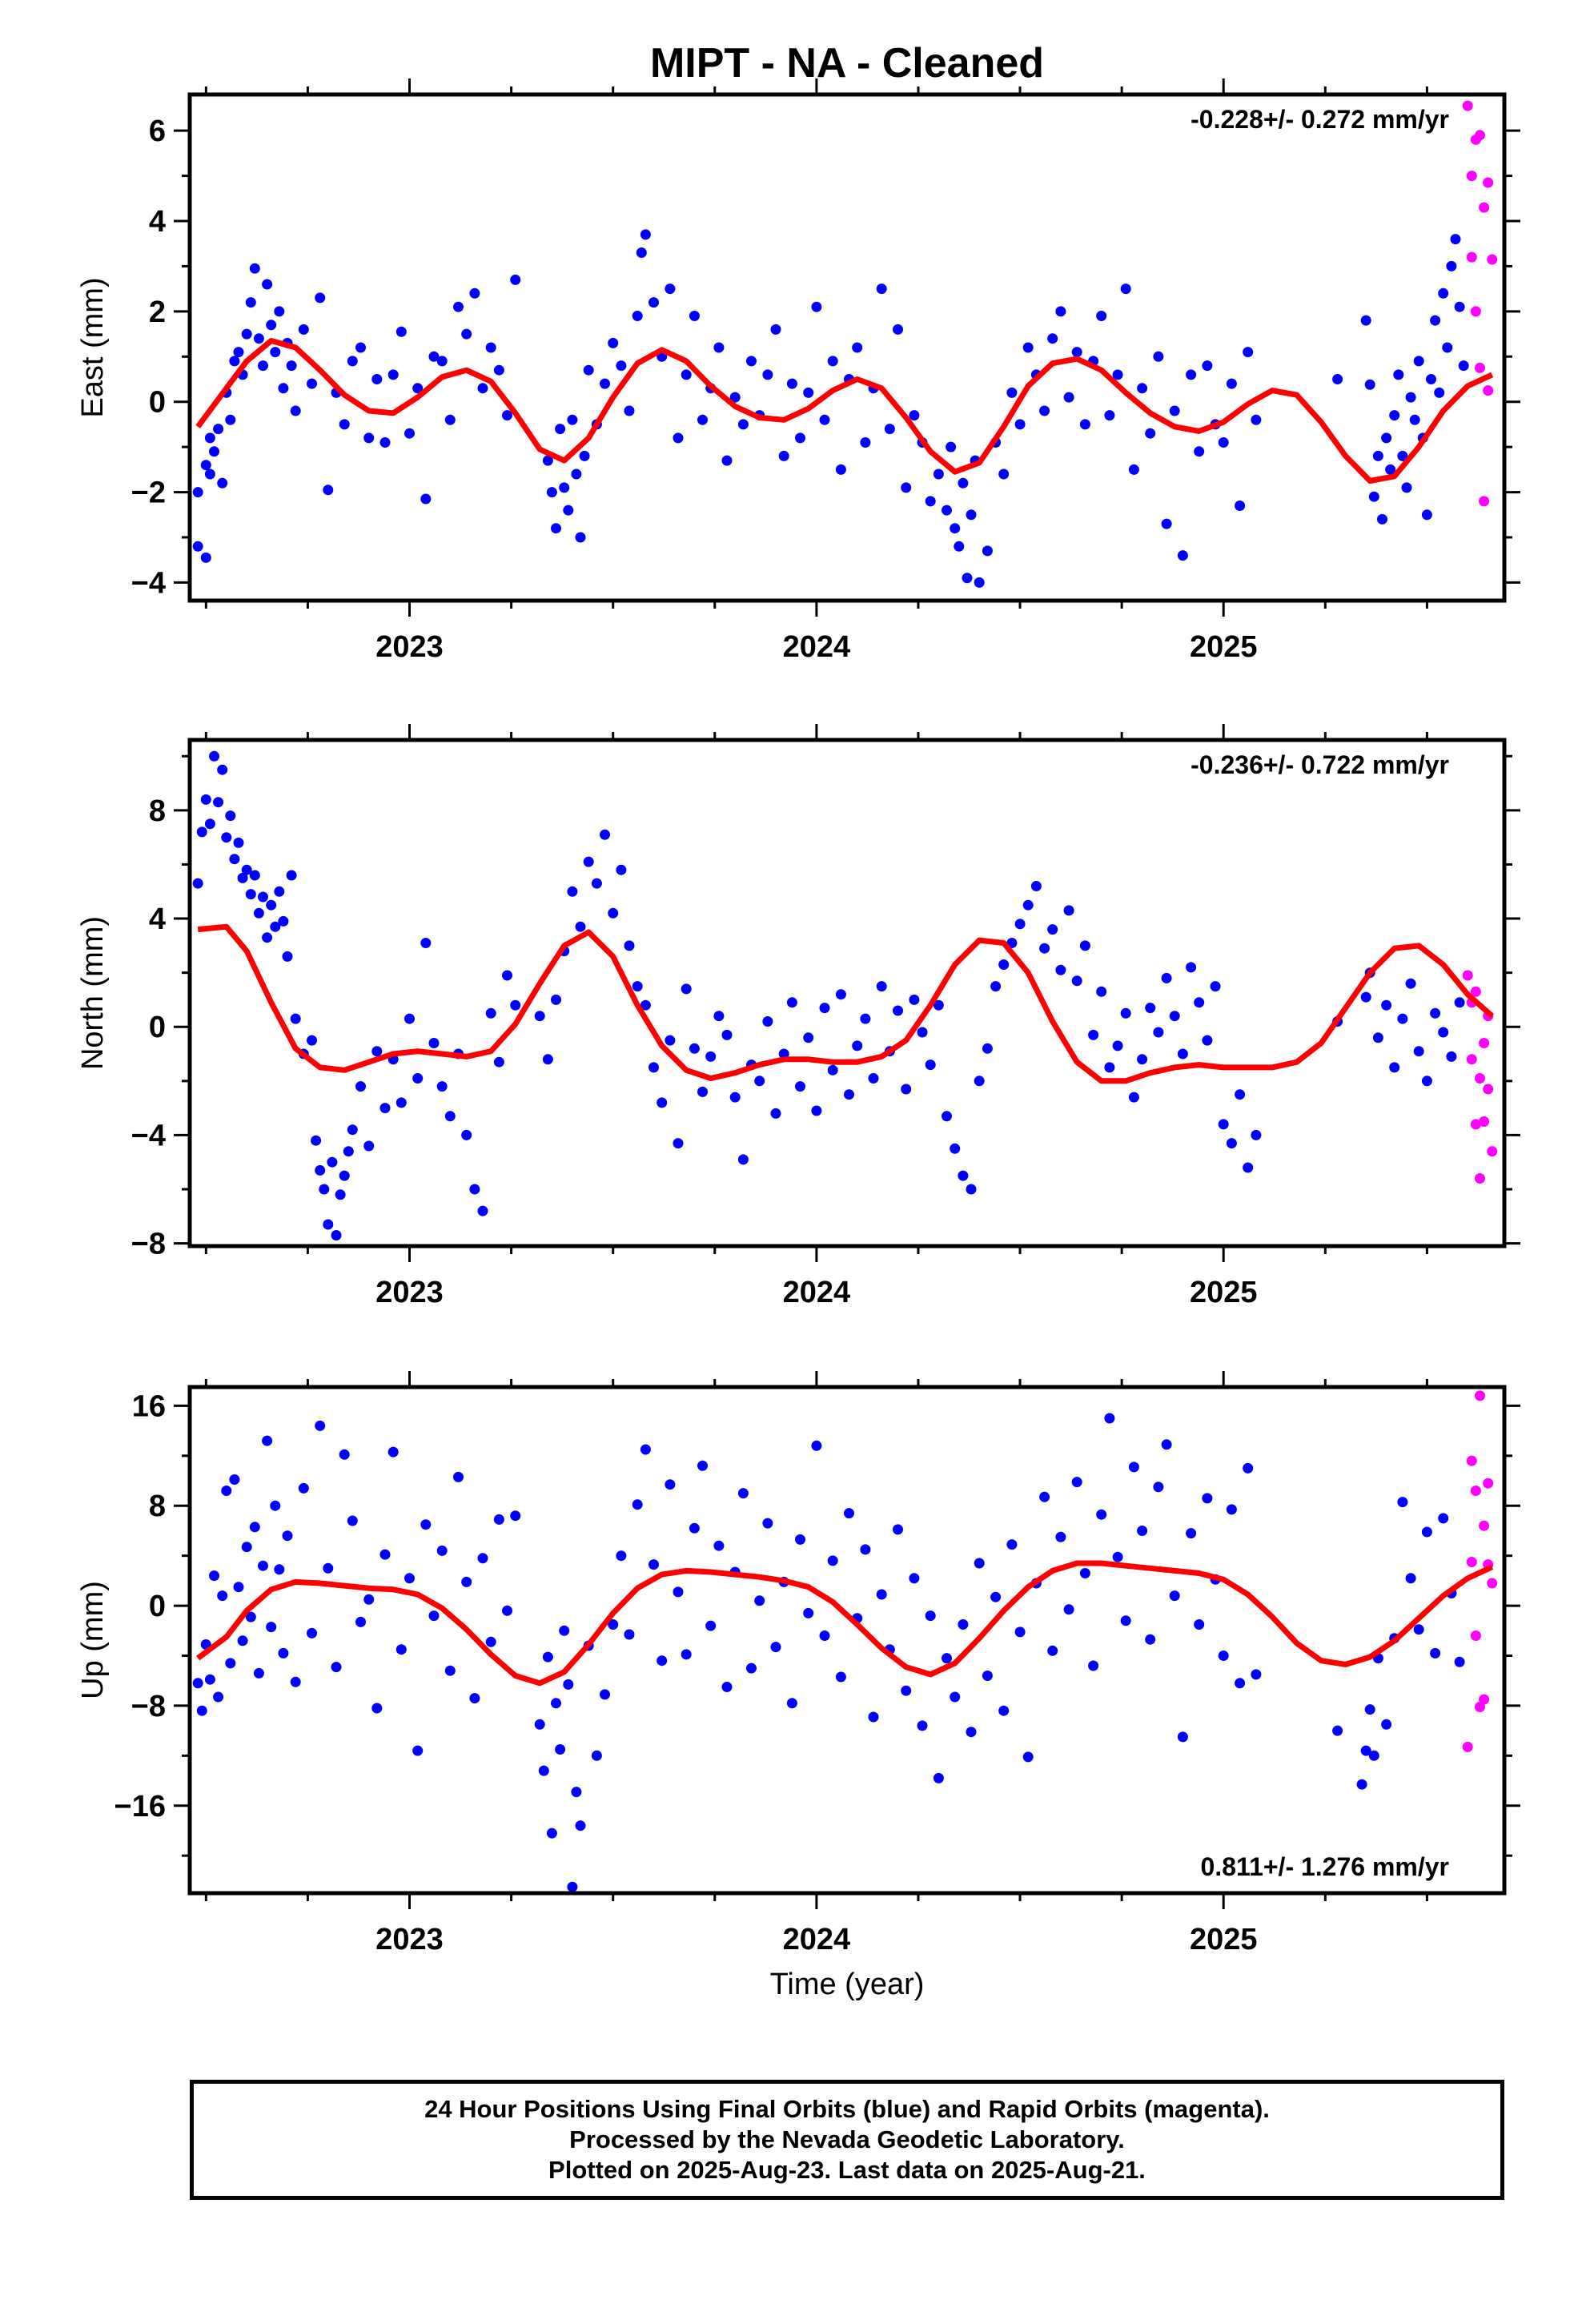 This screenshot has width=1582, height=2324. Describe the element at coordinates (1224, 1940) in the screenshot. I see `x-tick-label: 2025` at that location.